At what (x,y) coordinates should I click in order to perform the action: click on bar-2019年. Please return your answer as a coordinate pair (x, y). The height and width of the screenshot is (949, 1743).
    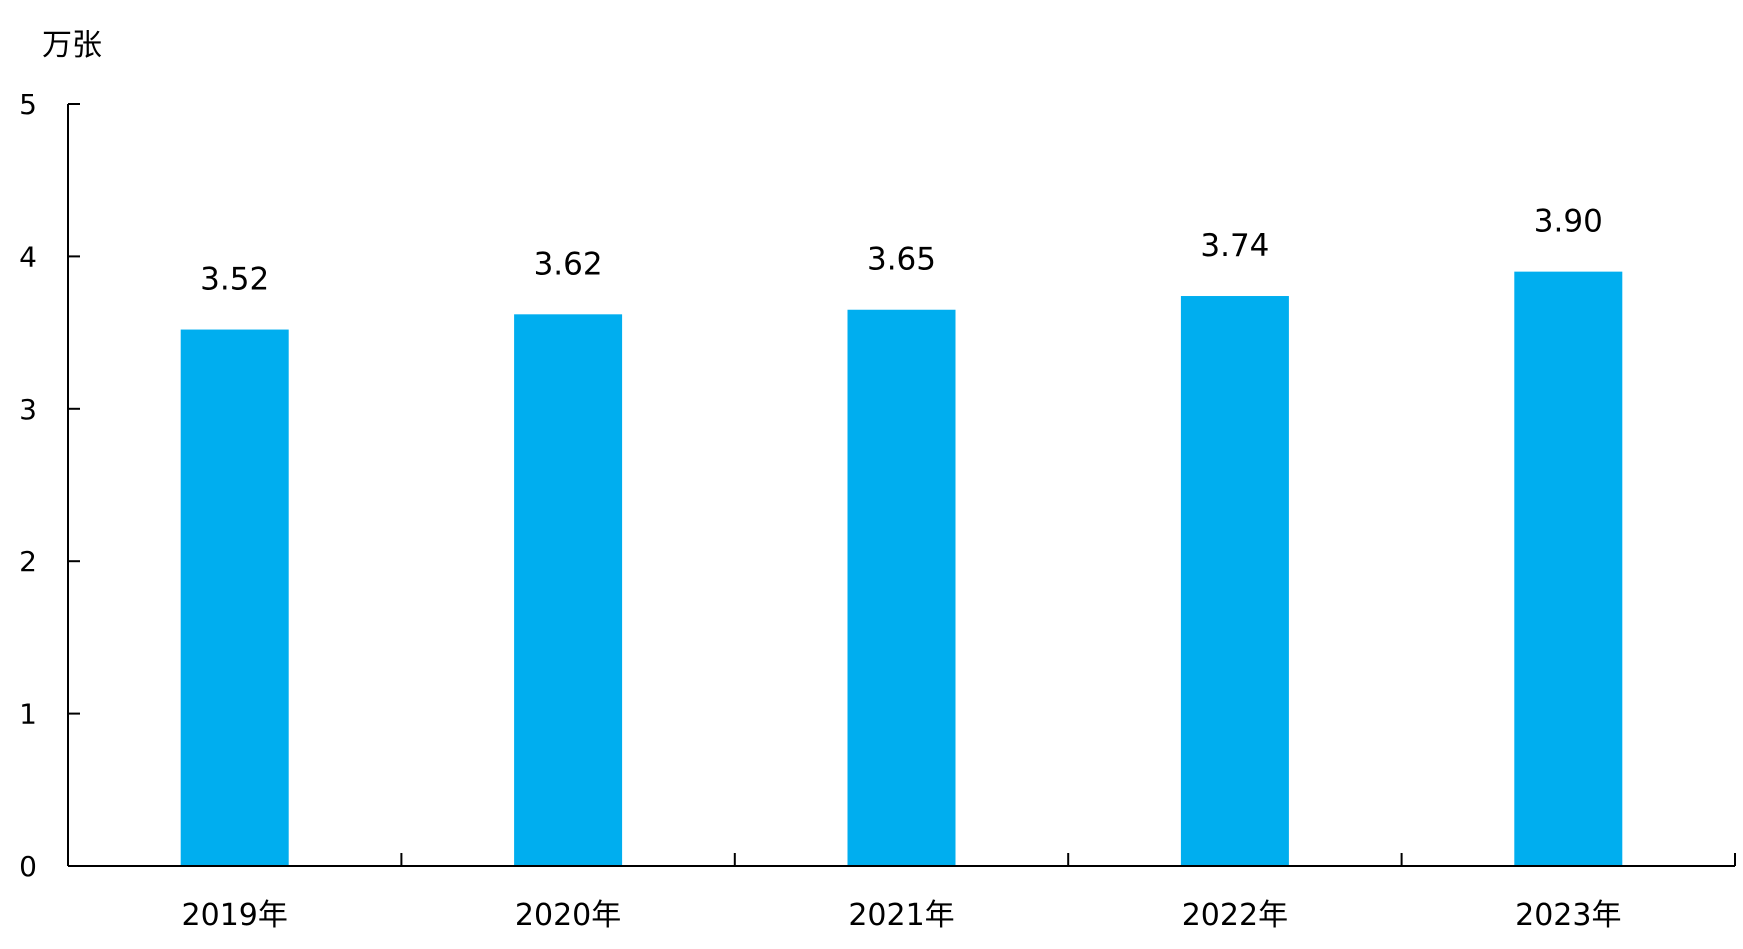
    Looking at the image, I should click on (234, 597).